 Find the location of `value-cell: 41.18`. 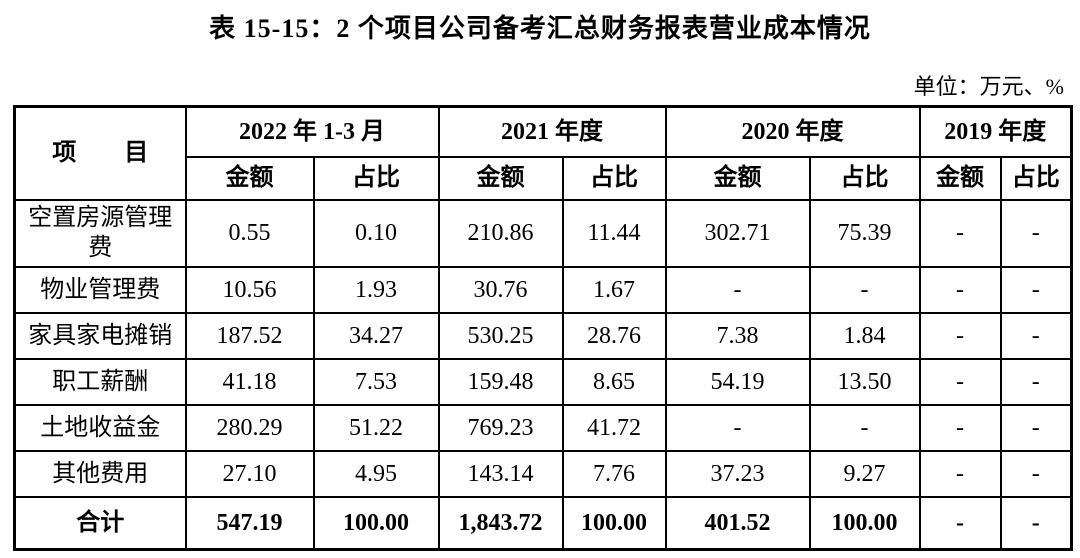

value-cell: 41.18 is located at coordinates (249, 381).